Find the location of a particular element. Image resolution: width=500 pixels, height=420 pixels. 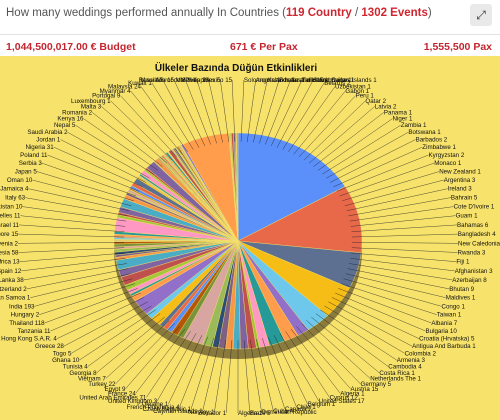

slice-label: Georgia 8 is located at coordinates (83, 373).